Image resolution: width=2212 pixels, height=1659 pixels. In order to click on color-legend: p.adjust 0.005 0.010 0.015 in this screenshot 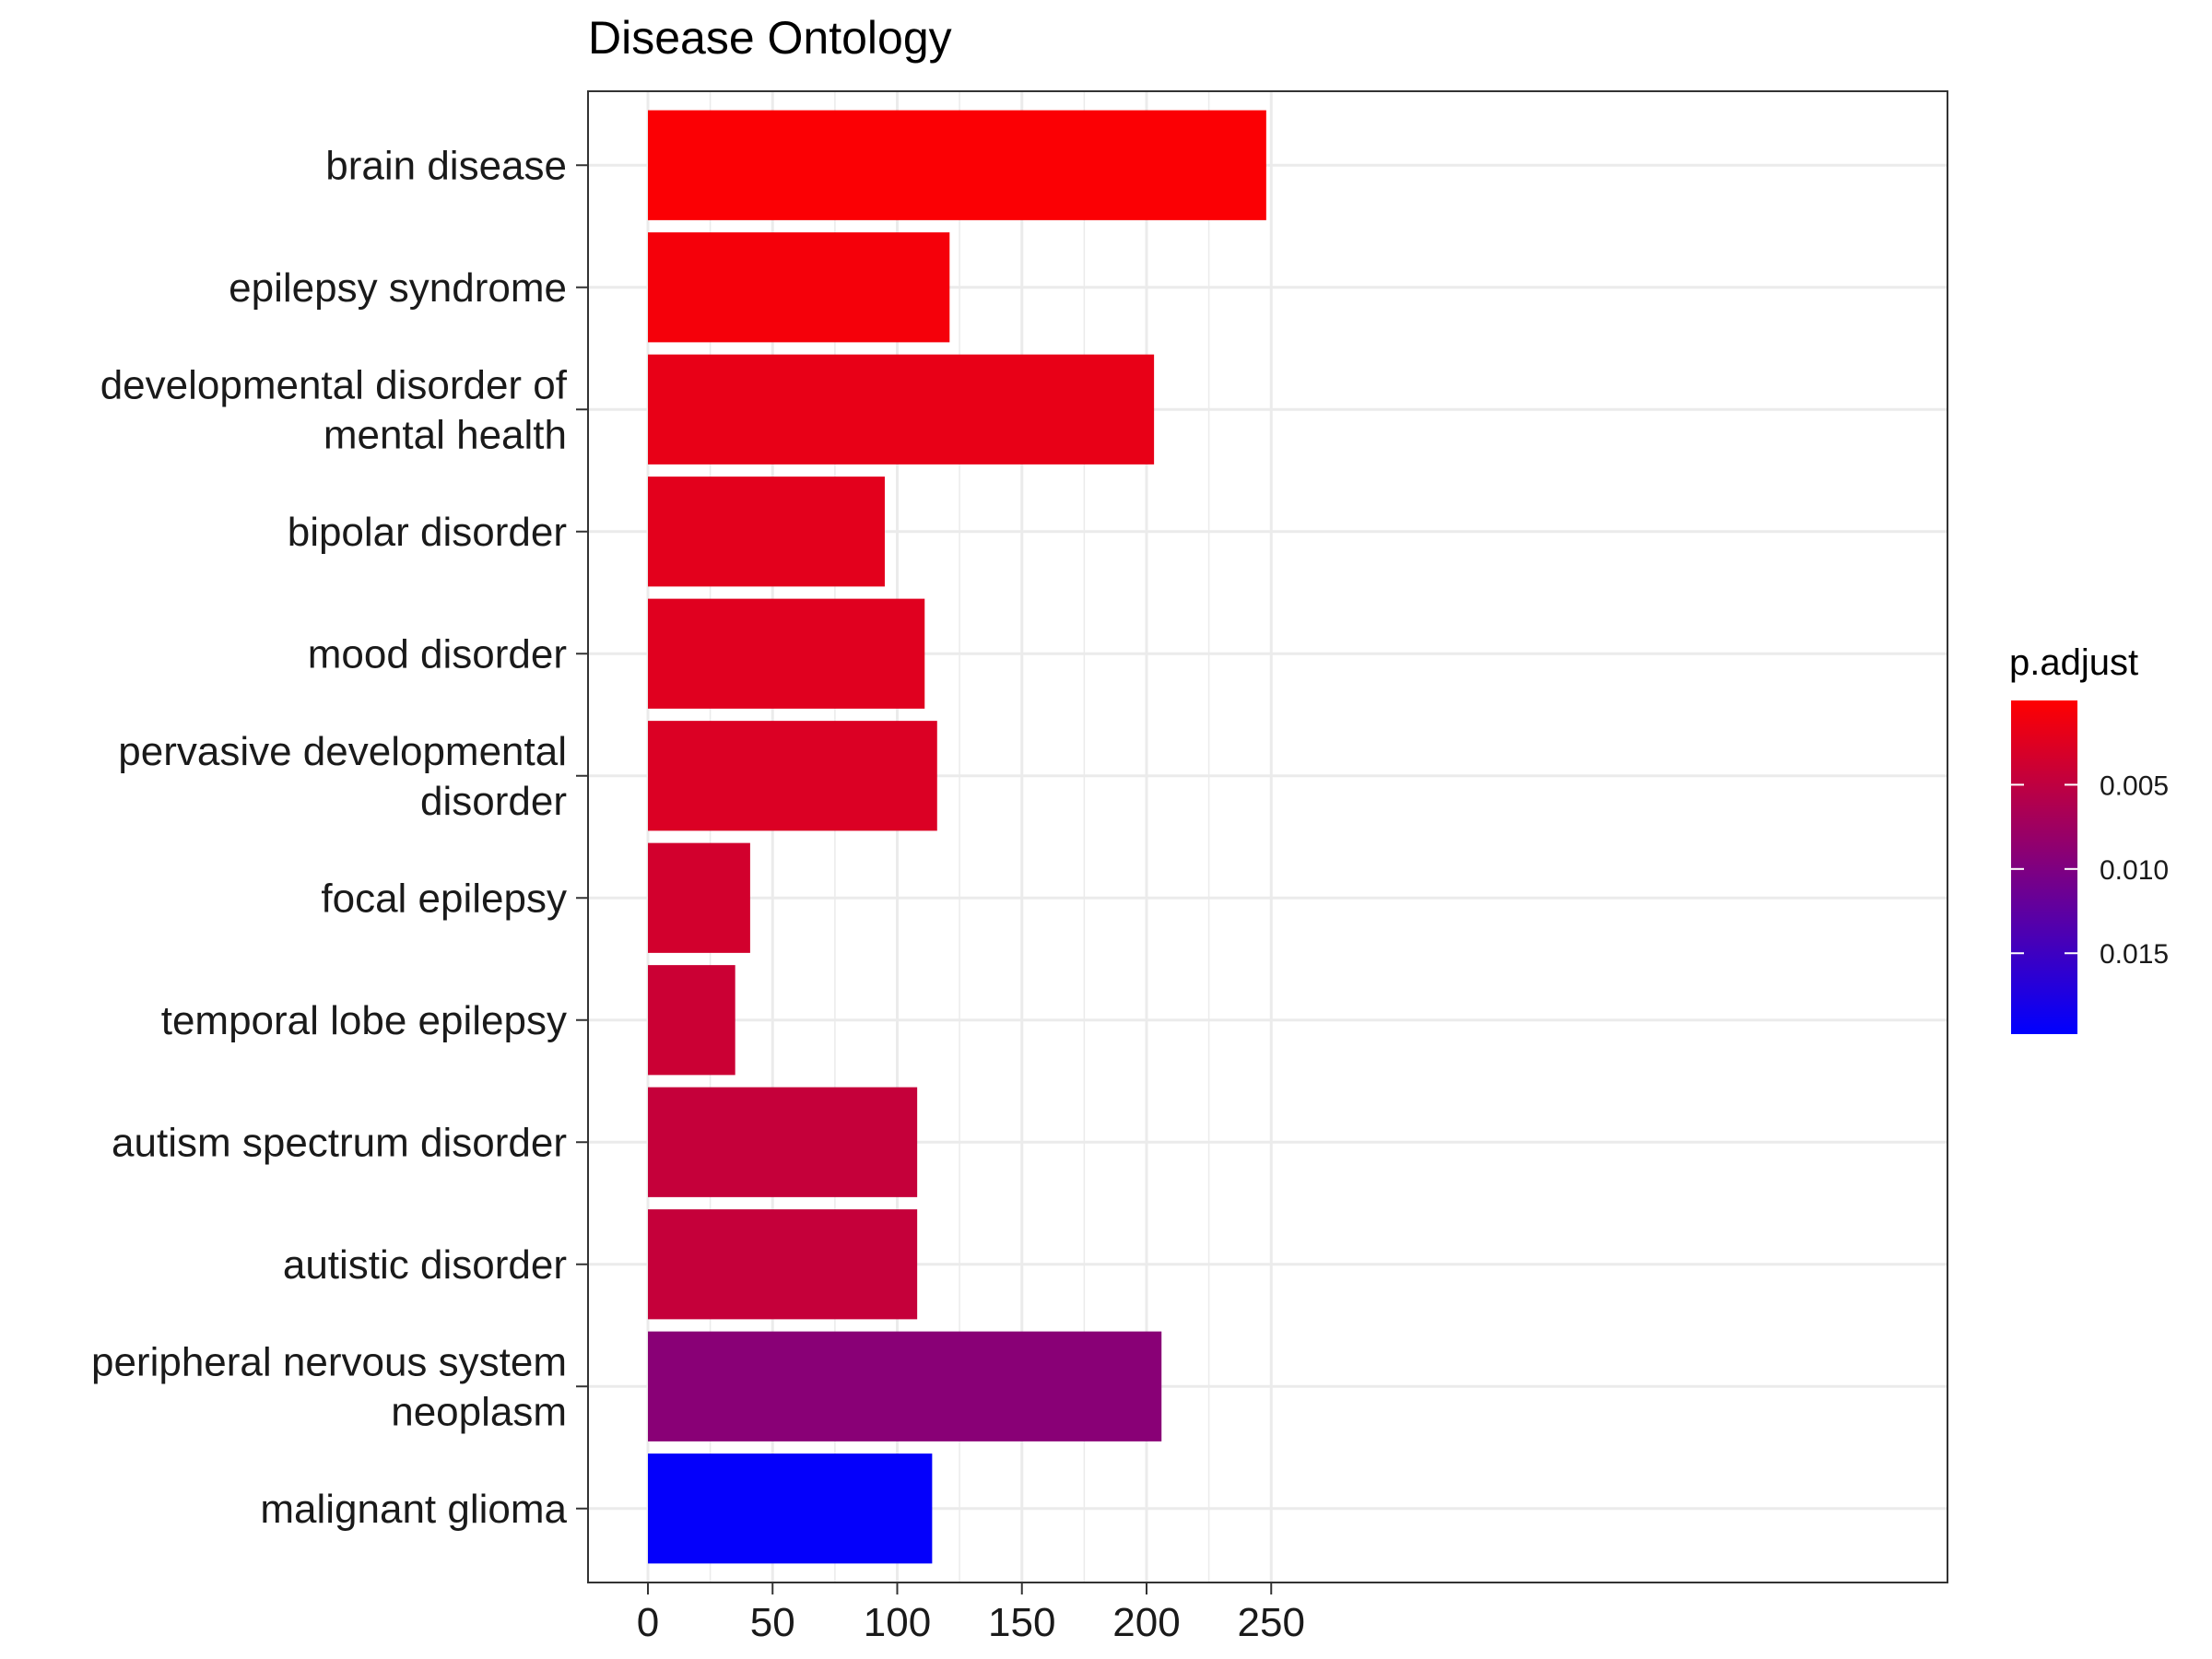, I will do `click(2089, 838)`.